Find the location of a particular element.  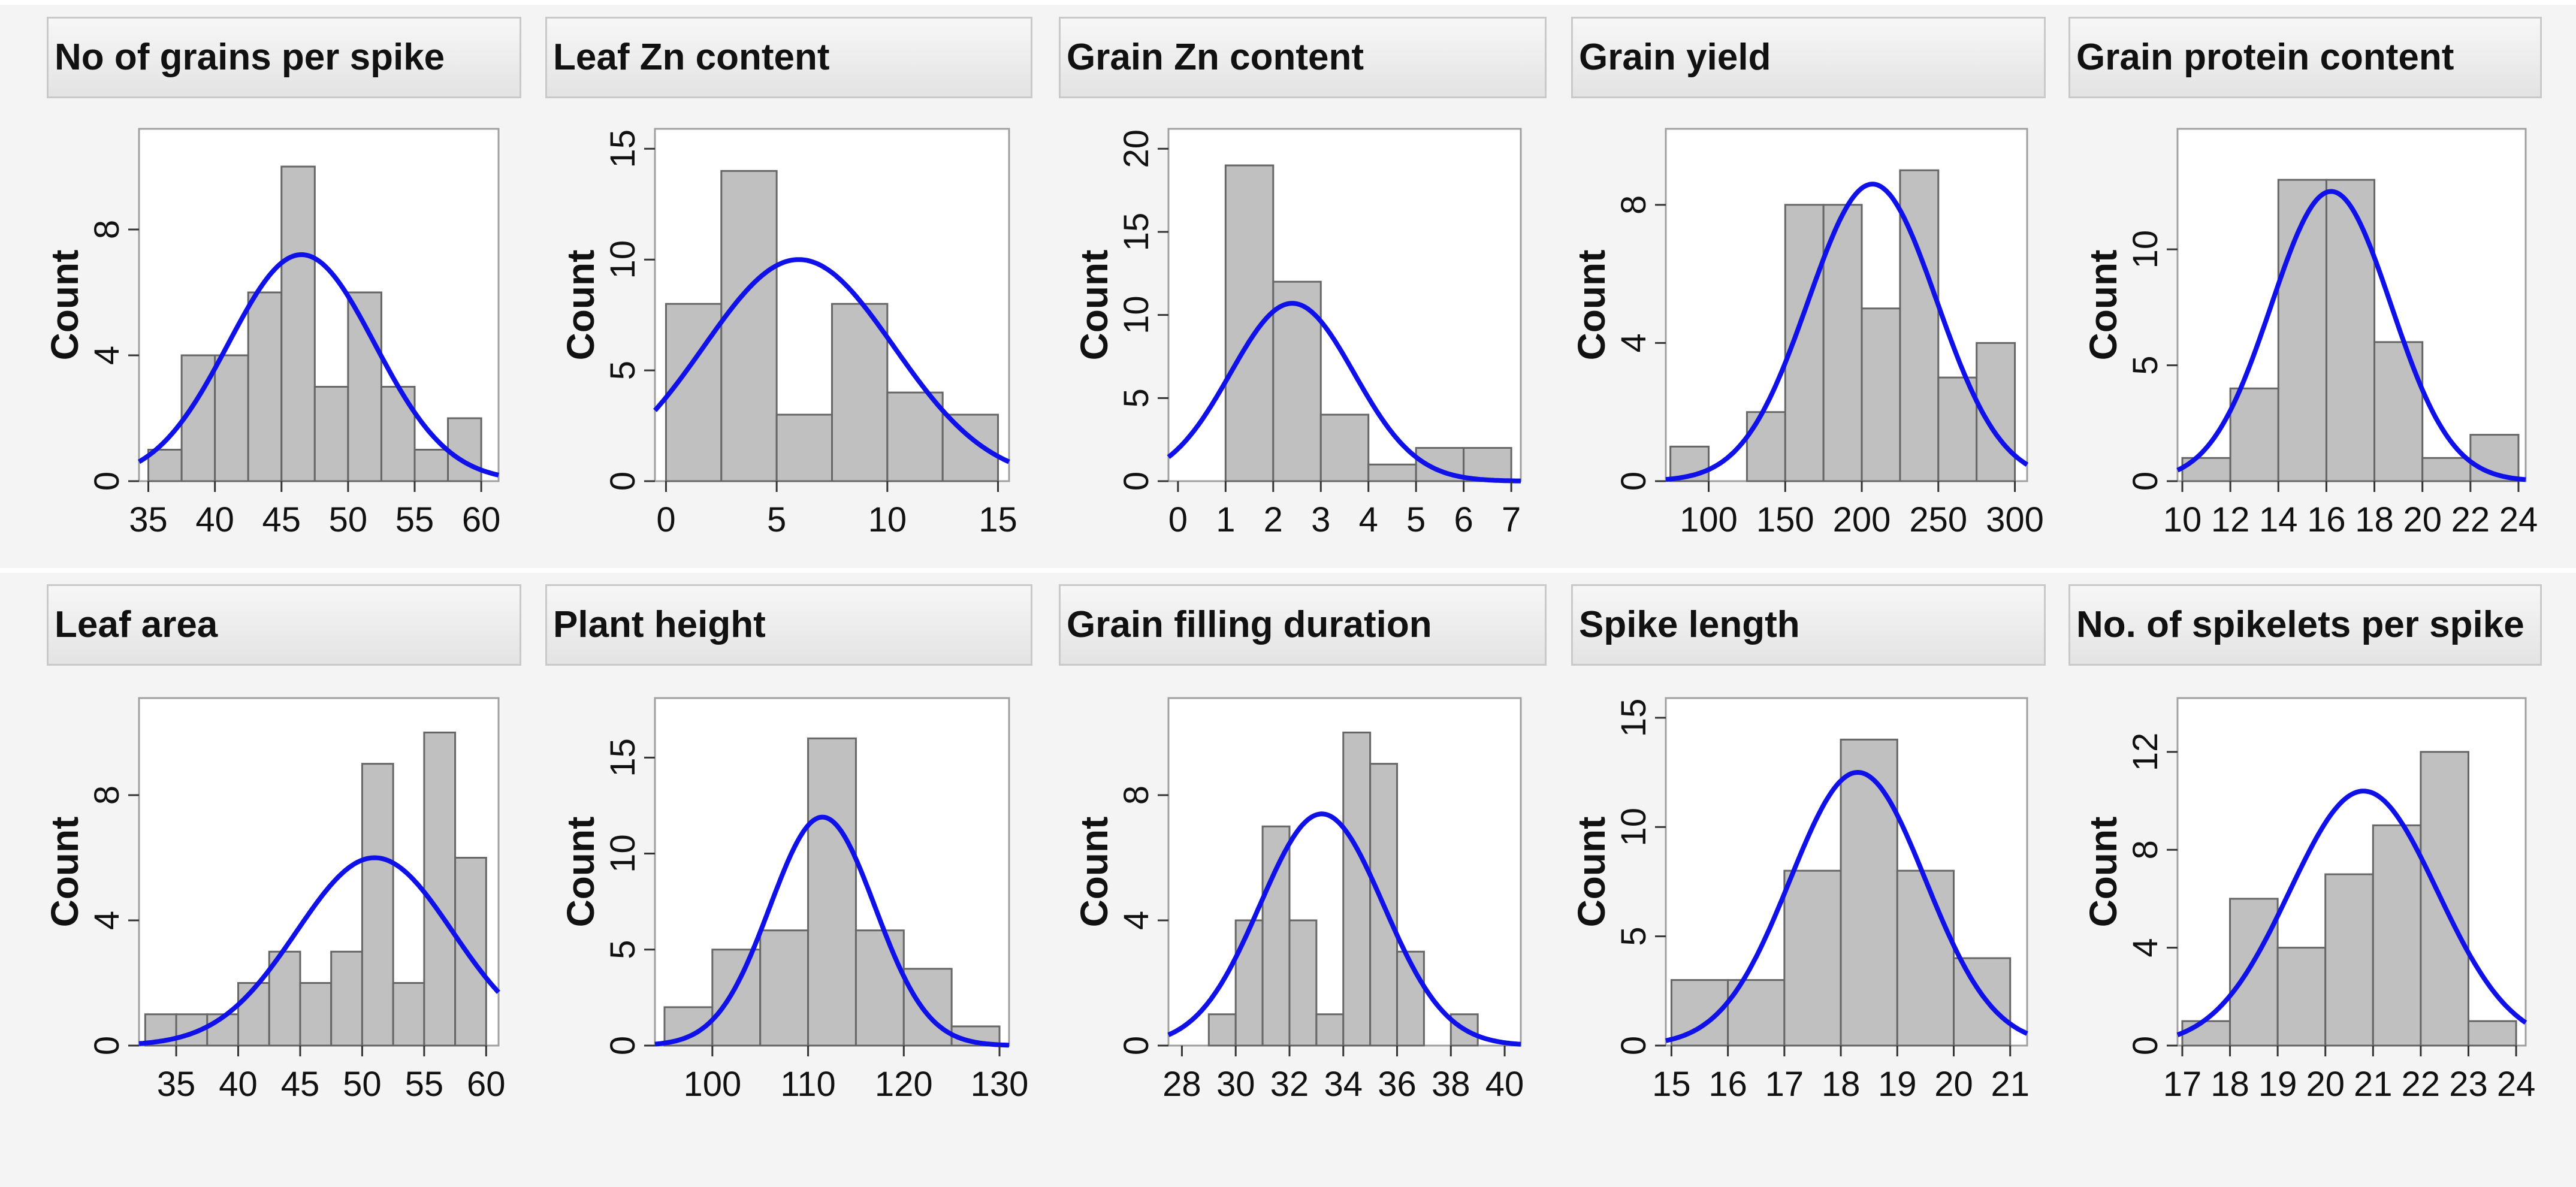

y-tick-label: 10 is located at coordinates (622, 259).